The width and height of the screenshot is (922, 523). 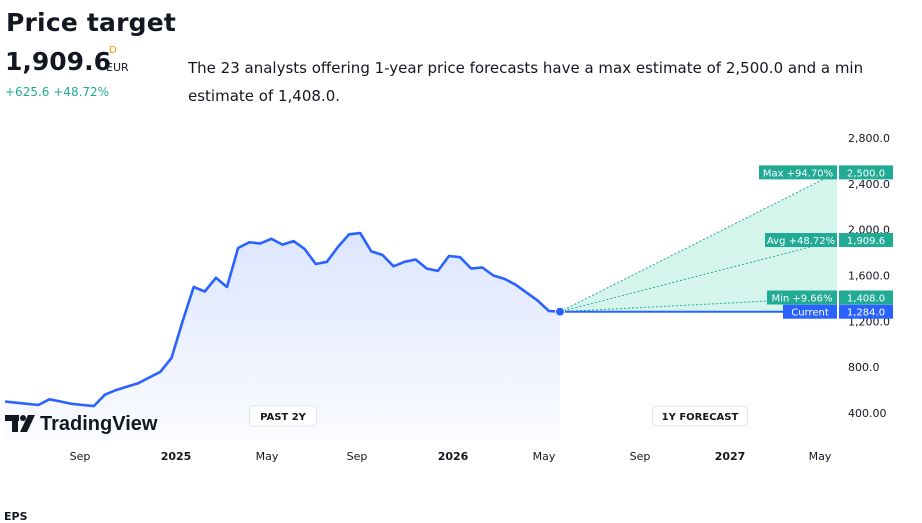 I want to click on forecast-current-value-bg, so click(x=866, y=311).